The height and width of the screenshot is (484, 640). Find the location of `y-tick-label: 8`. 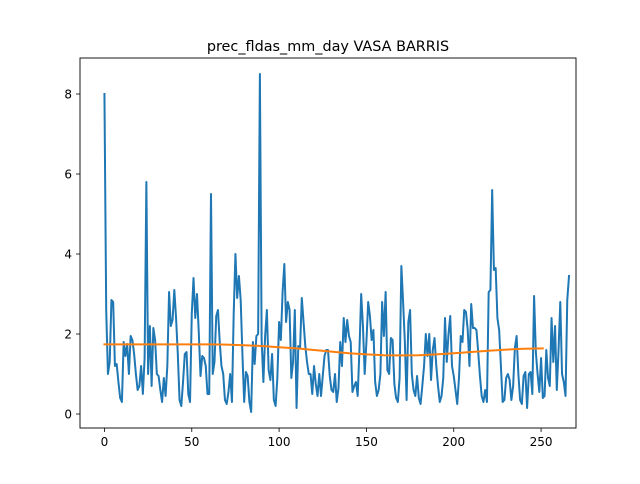

y-tick-label: 8 is located at coordinates (68, 95).